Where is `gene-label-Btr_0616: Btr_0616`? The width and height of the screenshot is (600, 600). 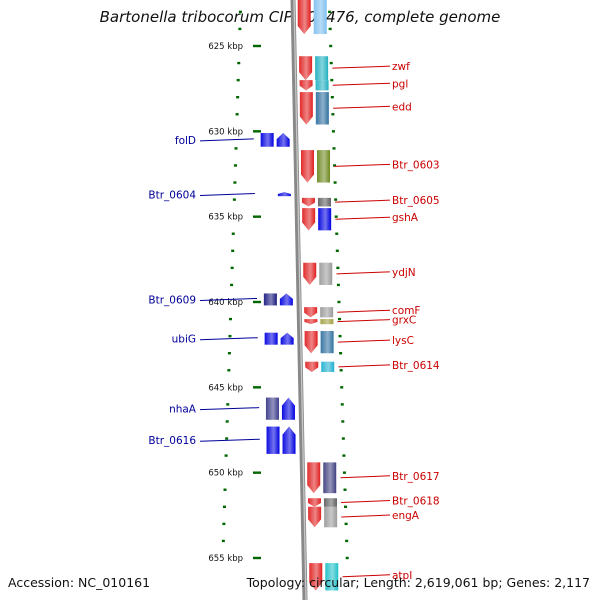 gene-label-Btr_0616: Btr_0616 is located at coordinates (172, 441).